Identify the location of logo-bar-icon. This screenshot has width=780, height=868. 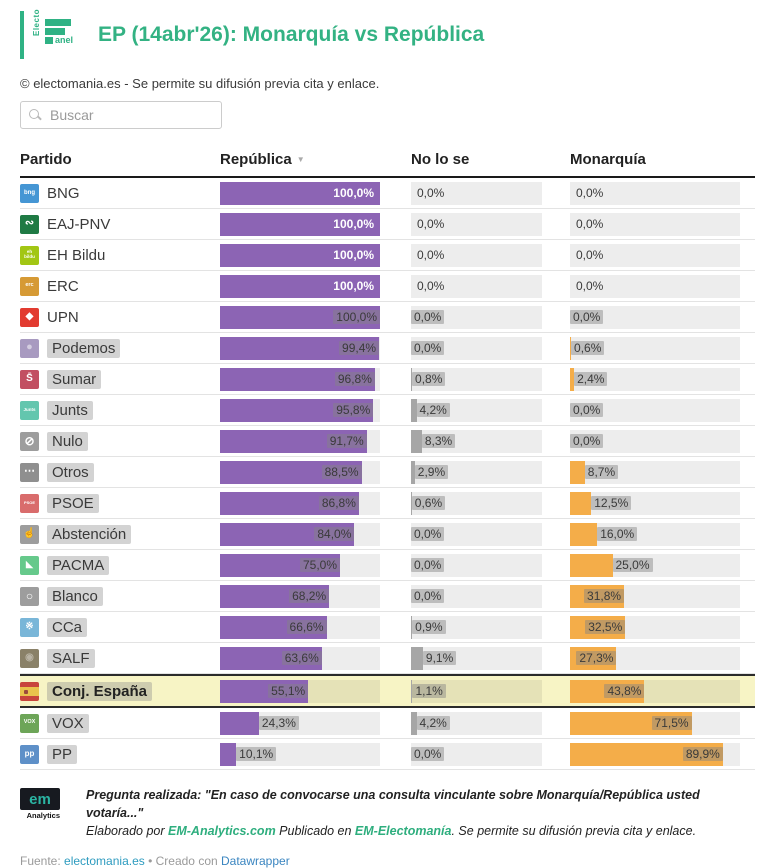
(55, 31).